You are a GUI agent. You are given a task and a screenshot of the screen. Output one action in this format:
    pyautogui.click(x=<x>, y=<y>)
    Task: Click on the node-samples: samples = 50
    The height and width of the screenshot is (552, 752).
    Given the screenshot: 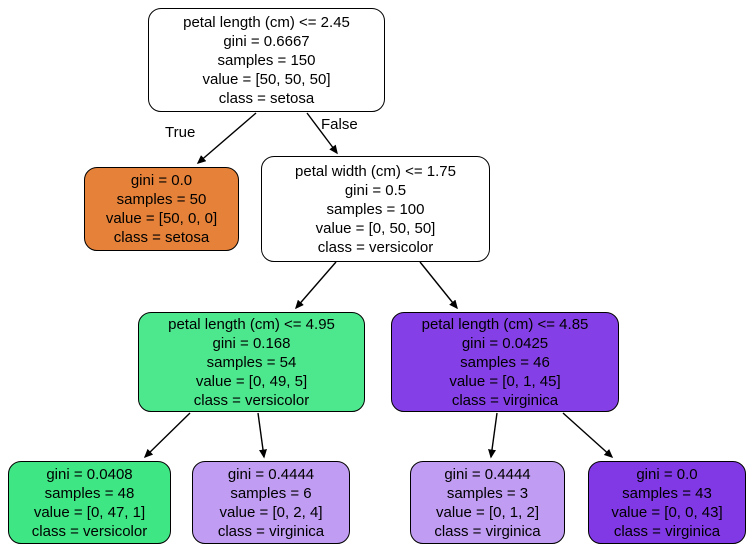 What is the action you would take?
    pyautogui.click(x=161, y=199)
    